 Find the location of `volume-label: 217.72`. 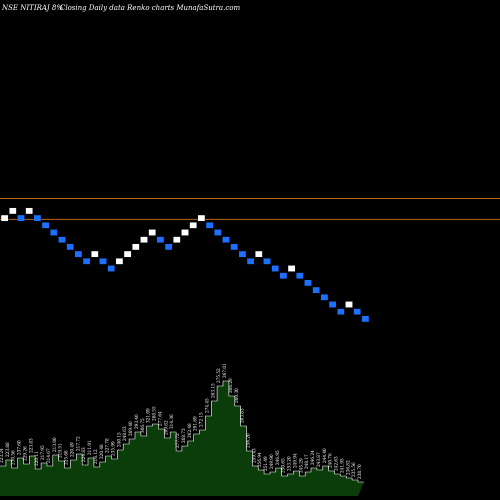

volume-label: 217.72 is located at coordinates (77, 443).